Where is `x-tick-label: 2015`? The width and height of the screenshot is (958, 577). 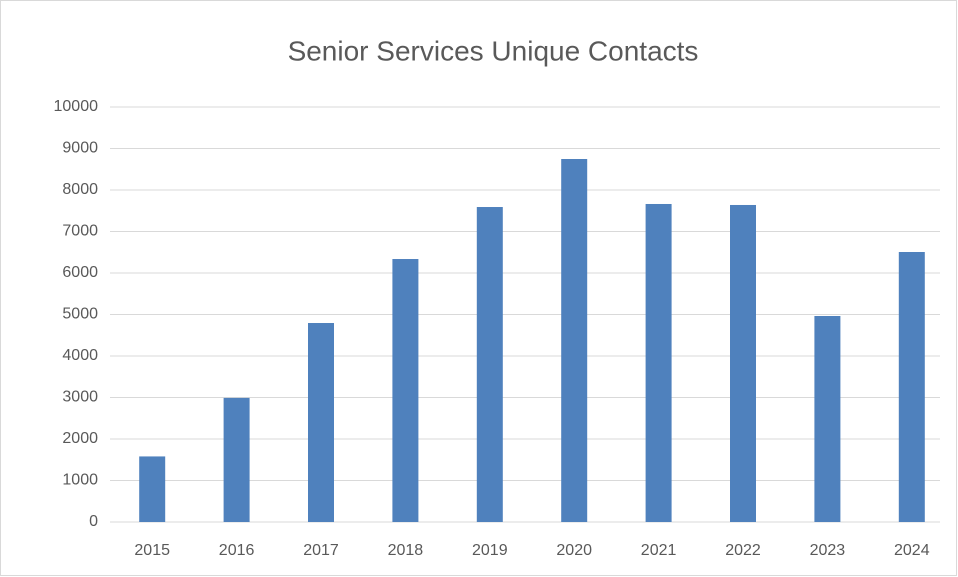 x-tick-label: 2015 is located at coordinates (152, 550).